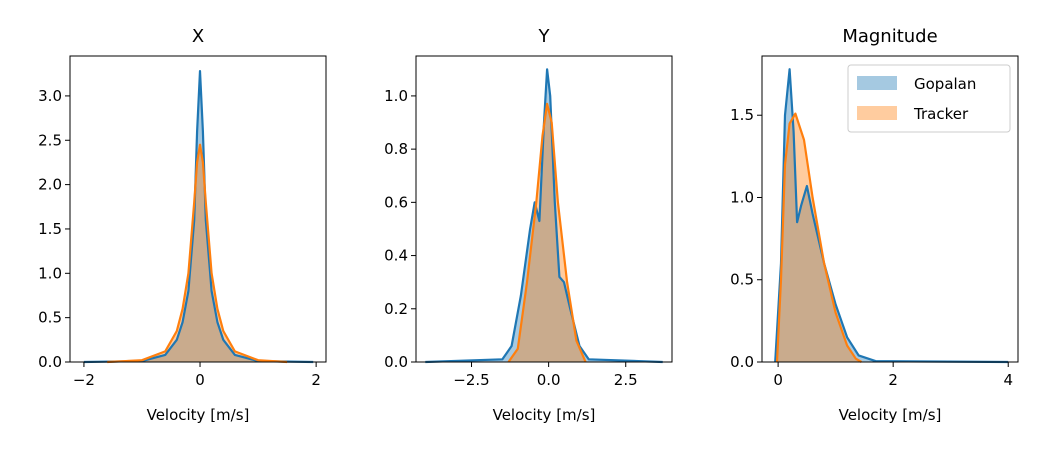 This screenshot has width=1050, height=454. I want to click on legend-swatch-gopalan, so click(877, 83).